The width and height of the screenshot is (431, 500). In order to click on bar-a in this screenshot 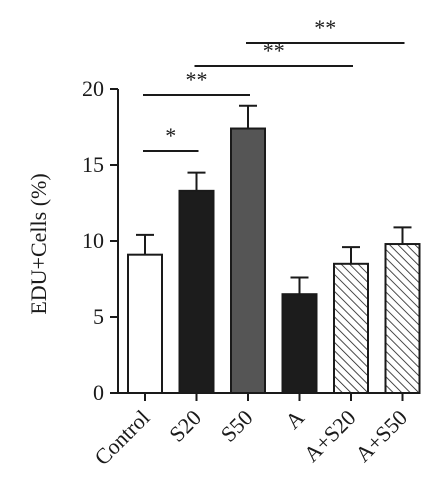, I will do `click(299, 344)`.